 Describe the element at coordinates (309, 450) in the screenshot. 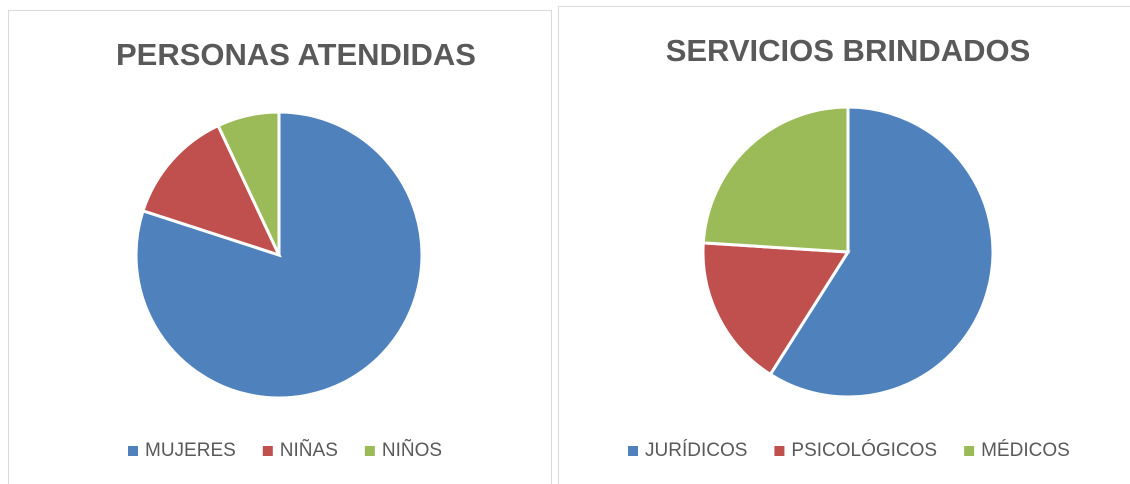

I see `legend-label: NIÑAS` at that location.